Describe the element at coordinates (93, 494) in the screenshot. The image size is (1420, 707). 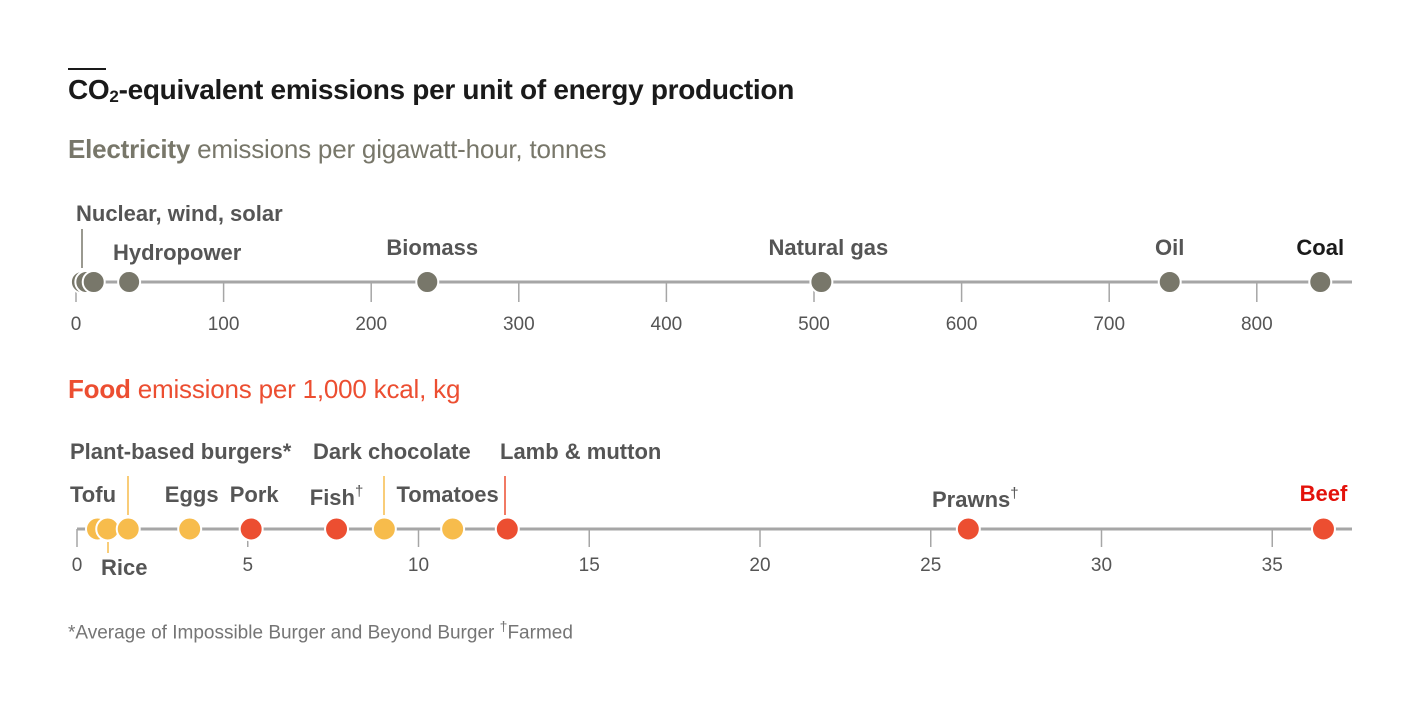
I see `food-label-tofu: Tofu` at that location.